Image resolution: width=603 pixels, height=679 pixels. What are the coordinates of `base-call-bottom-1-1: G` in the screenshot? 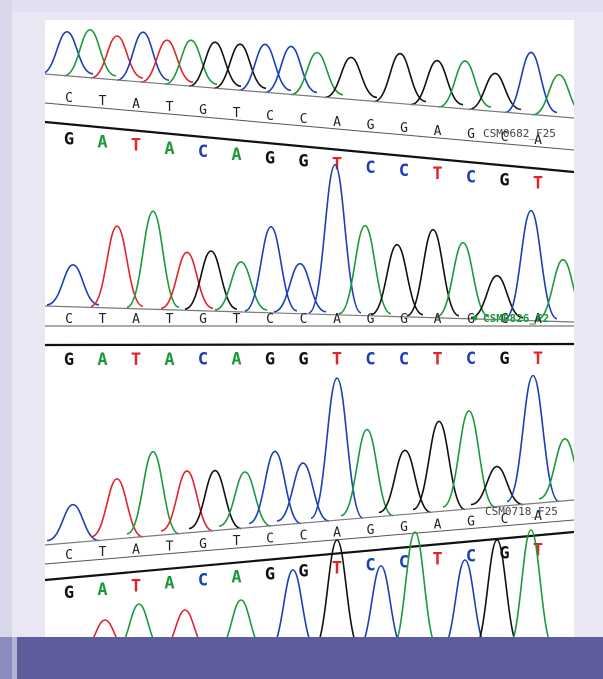 It's located at (69, 139).